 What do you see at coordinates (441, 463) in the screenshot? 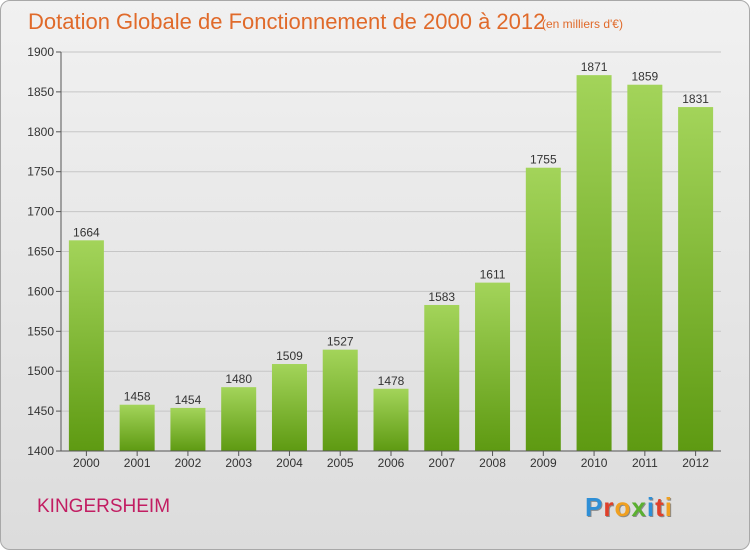
I see `x-tick-label: 2007` at bounding box center [441, 463].